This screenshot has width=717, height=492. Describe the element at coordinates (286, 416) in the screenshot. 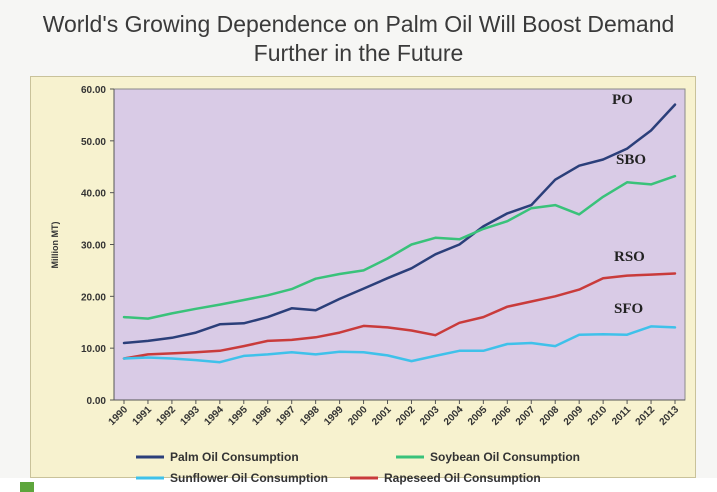

I see `x-tick-label: 1997` at that location.